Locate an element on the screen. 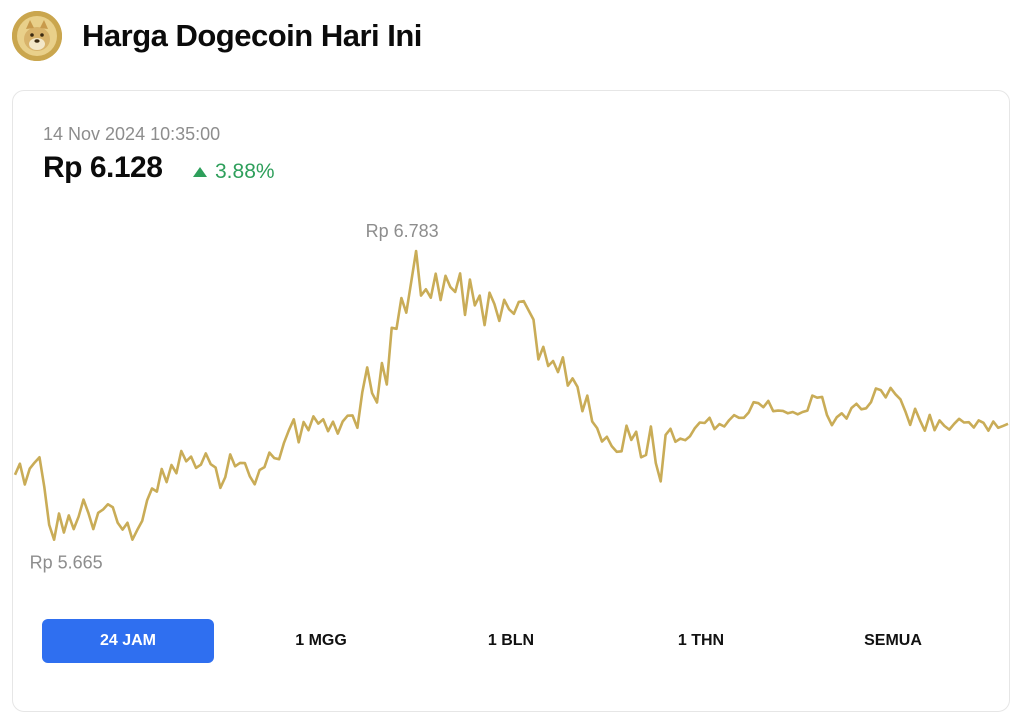  time-range-selector: 24 JAM 1 MGG 1 BLN 1 THN SEMUA is located at coordinates (517, 641).